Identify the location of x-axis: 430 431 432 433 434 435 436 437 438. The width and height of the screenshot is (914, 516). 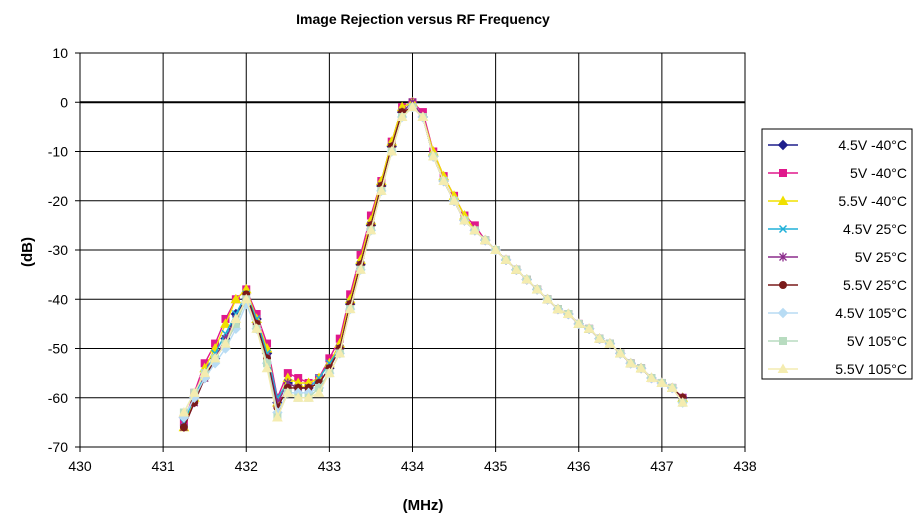
(412, 460).